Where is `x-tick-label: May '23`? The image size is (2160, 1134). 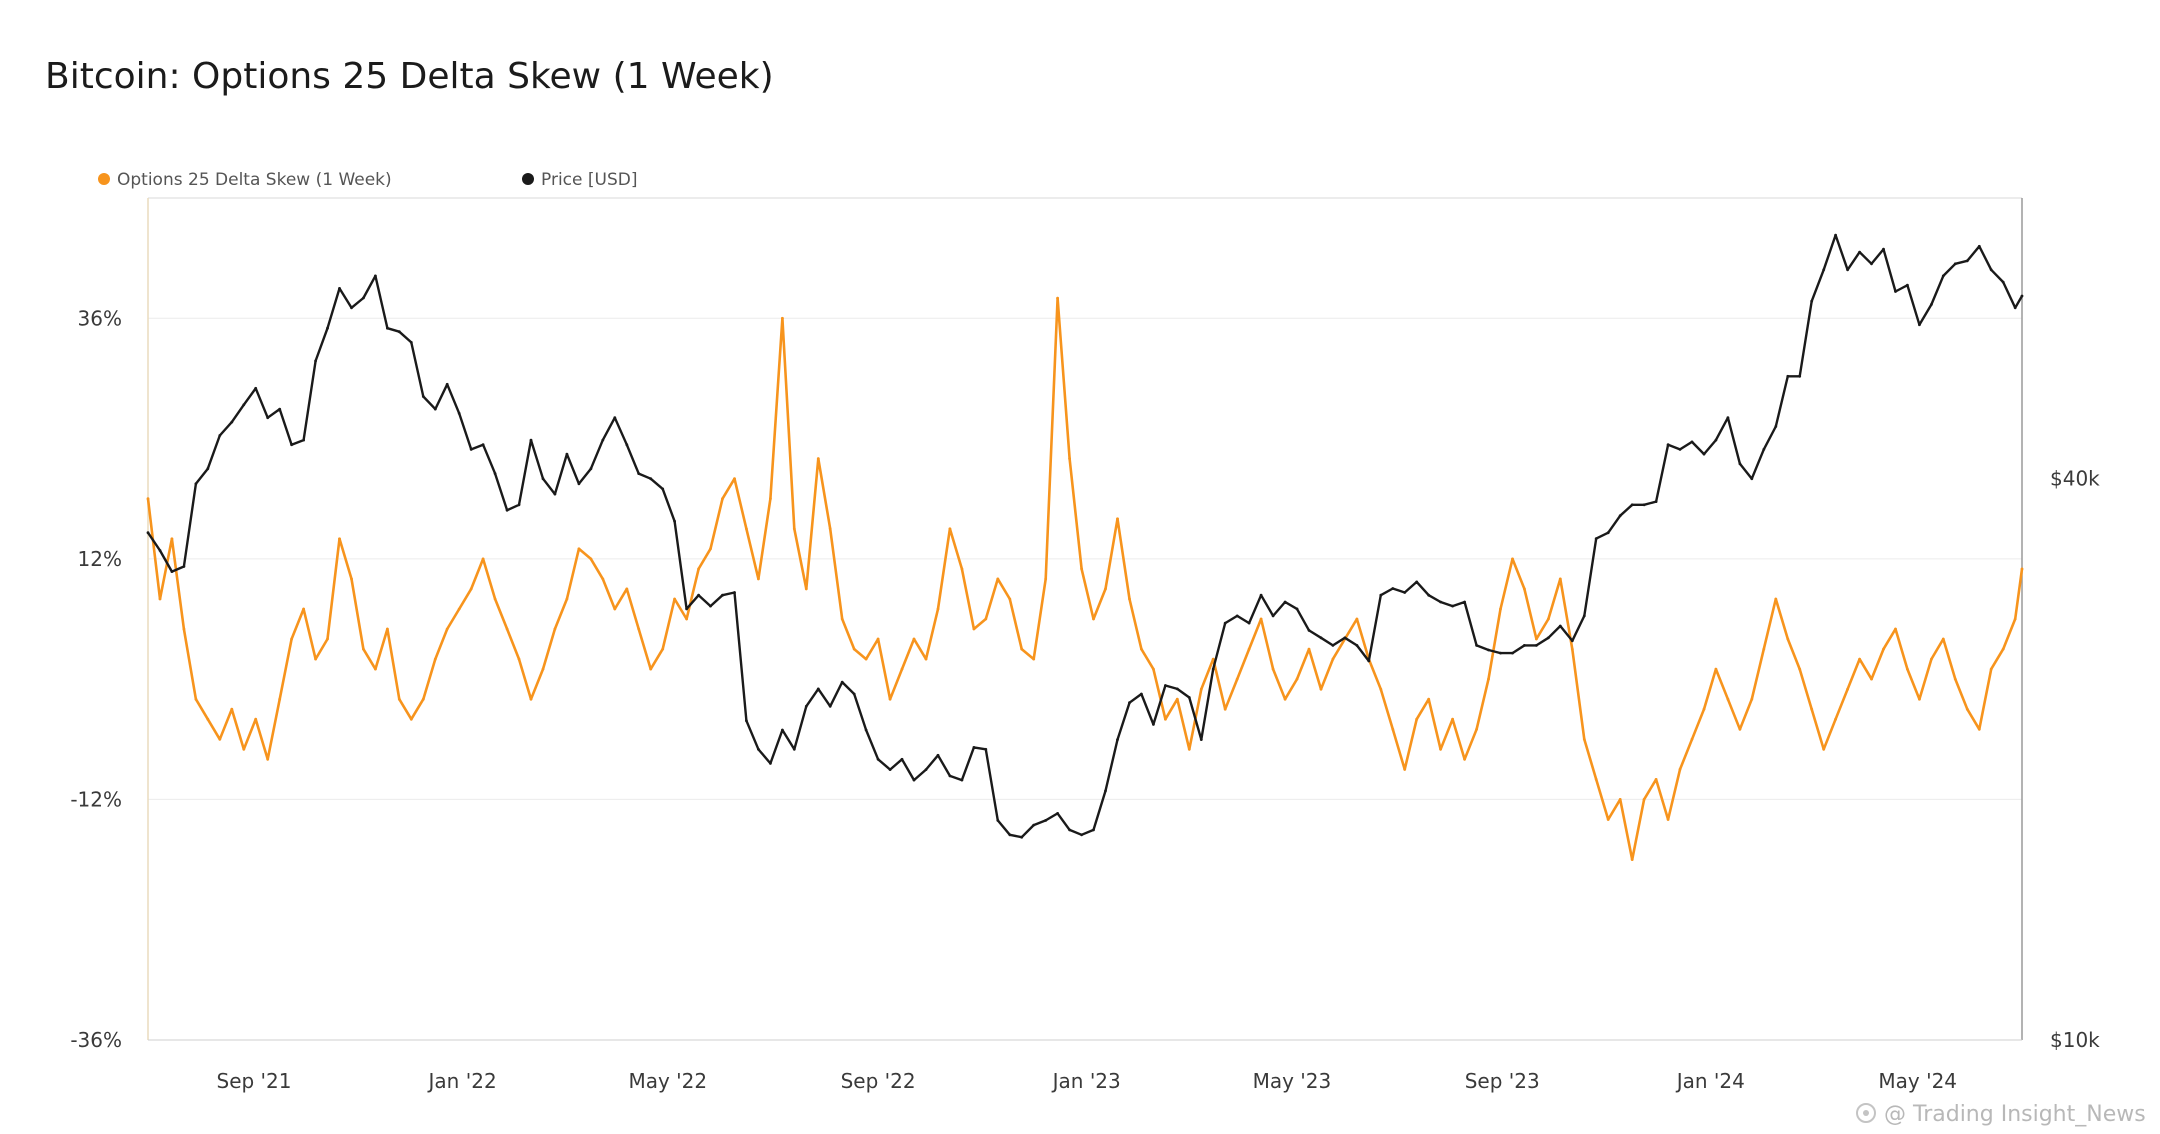
x-tick-label: May '23 is located at coordinates (1292, 1081).